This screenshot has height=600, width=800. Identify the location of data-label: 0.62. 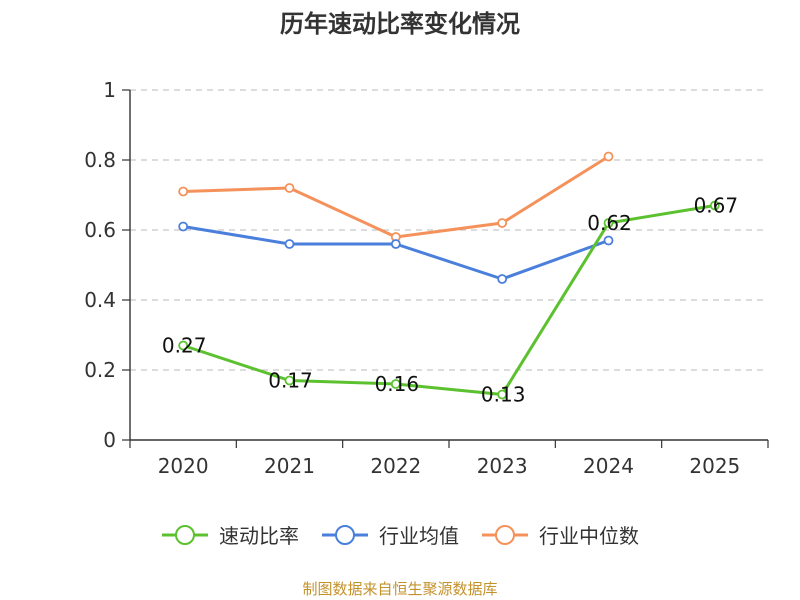
(609, 223).